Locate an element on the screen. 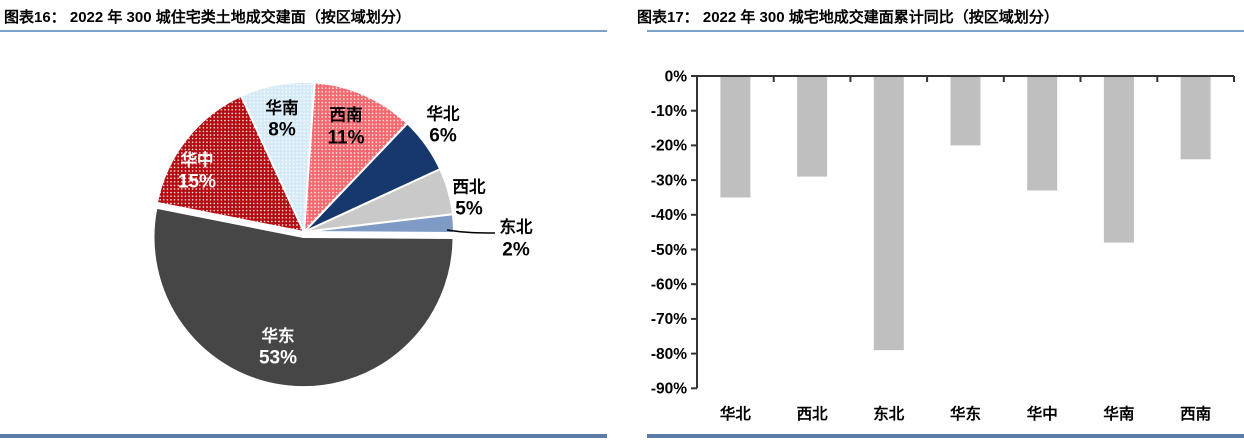 This screenshot has height=444, width=1244. category-label-0: 华北 is located at coordinates (736, 413).